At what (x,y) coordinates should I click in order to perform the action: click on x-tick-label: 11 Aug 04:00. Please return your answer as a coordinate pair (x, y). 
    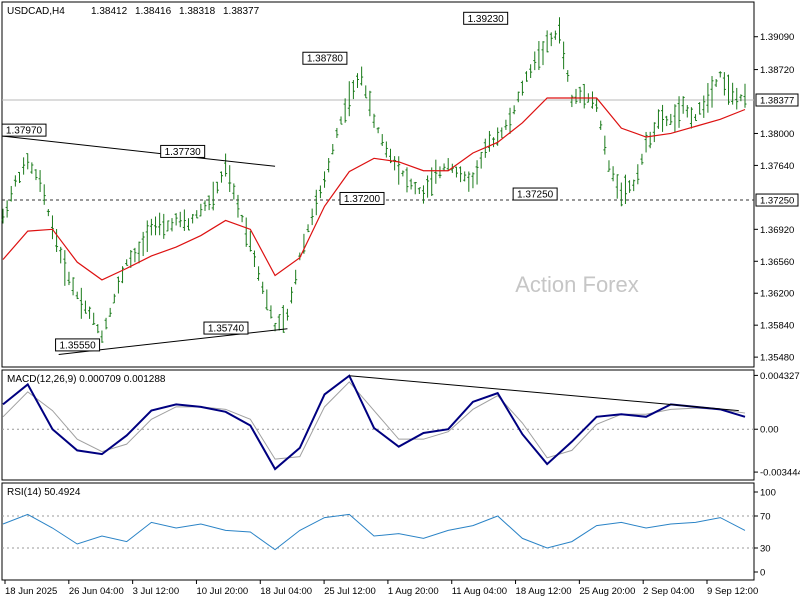
    Looking at the image, I should click on (479, 591).